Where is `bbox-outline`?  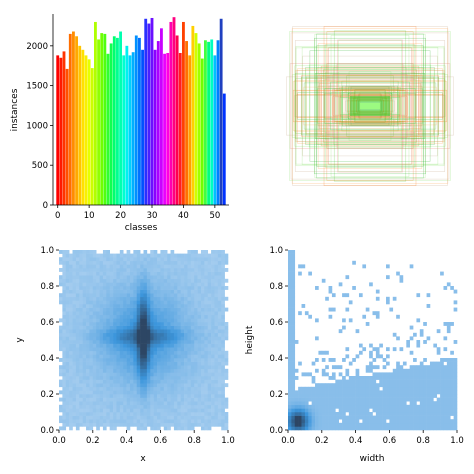
bbox-outline is located at coordinates (370, 106).